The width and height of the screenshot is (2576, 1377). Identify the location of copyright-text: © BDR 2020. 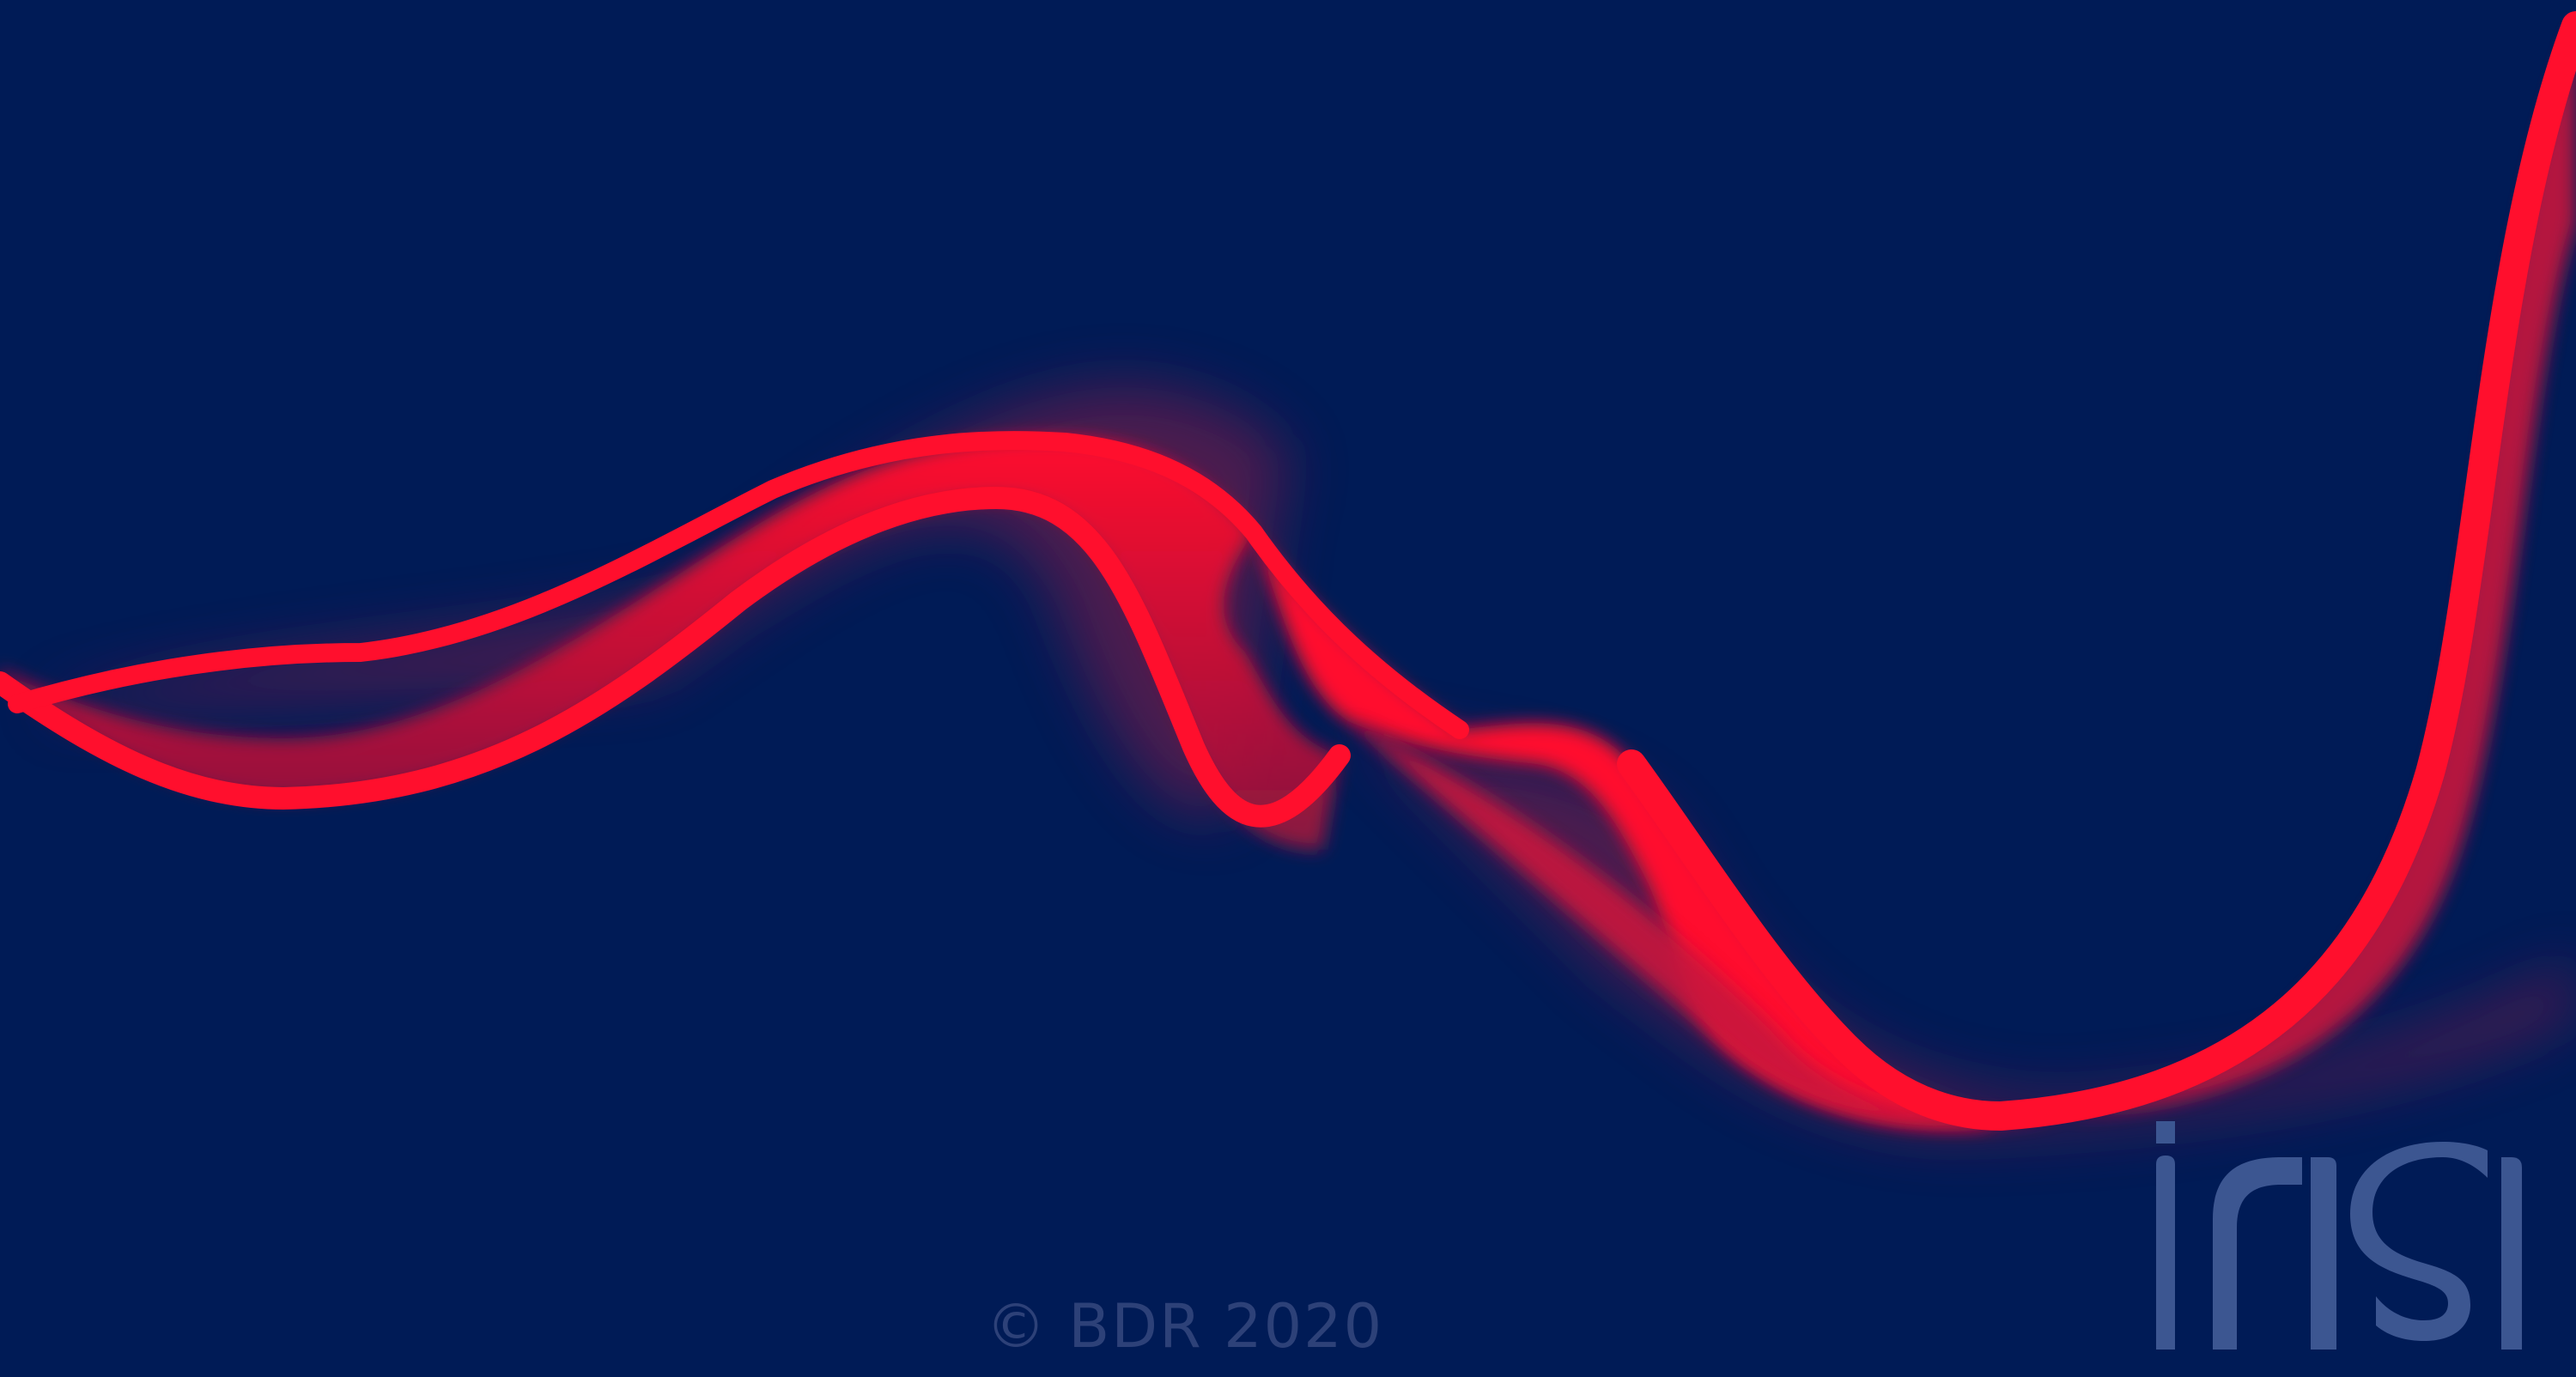
(1185, 1326).